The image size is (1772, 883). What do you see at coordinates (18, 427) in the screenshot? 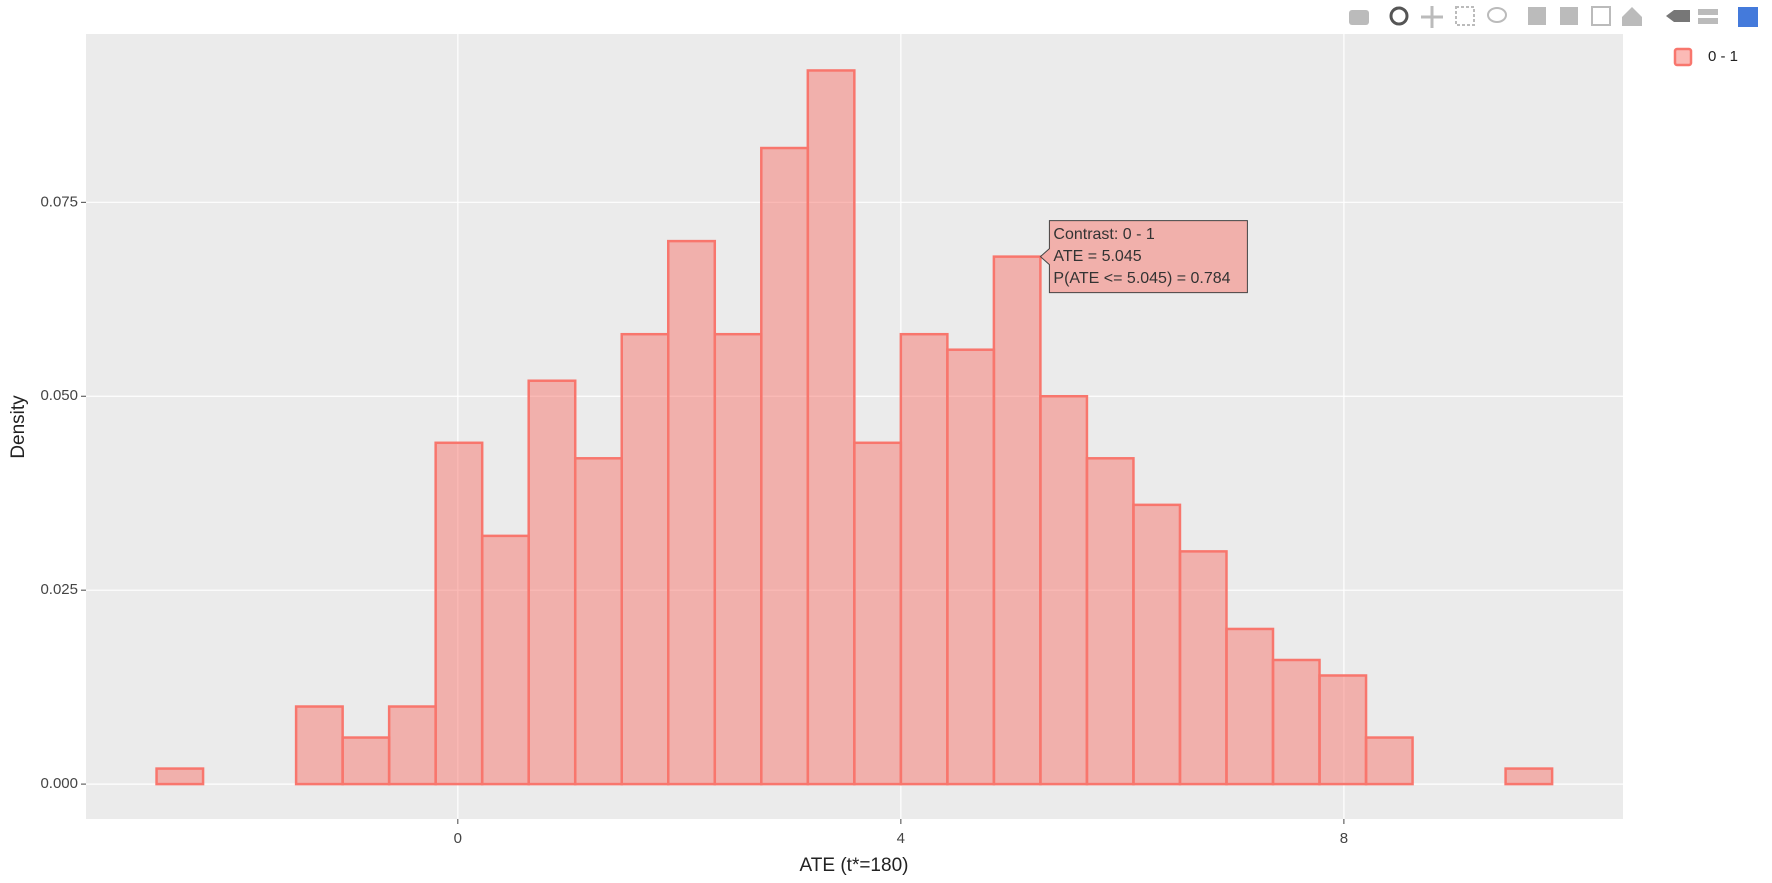
I see `y-axis-title: Density` at bounding box center [18, 427].